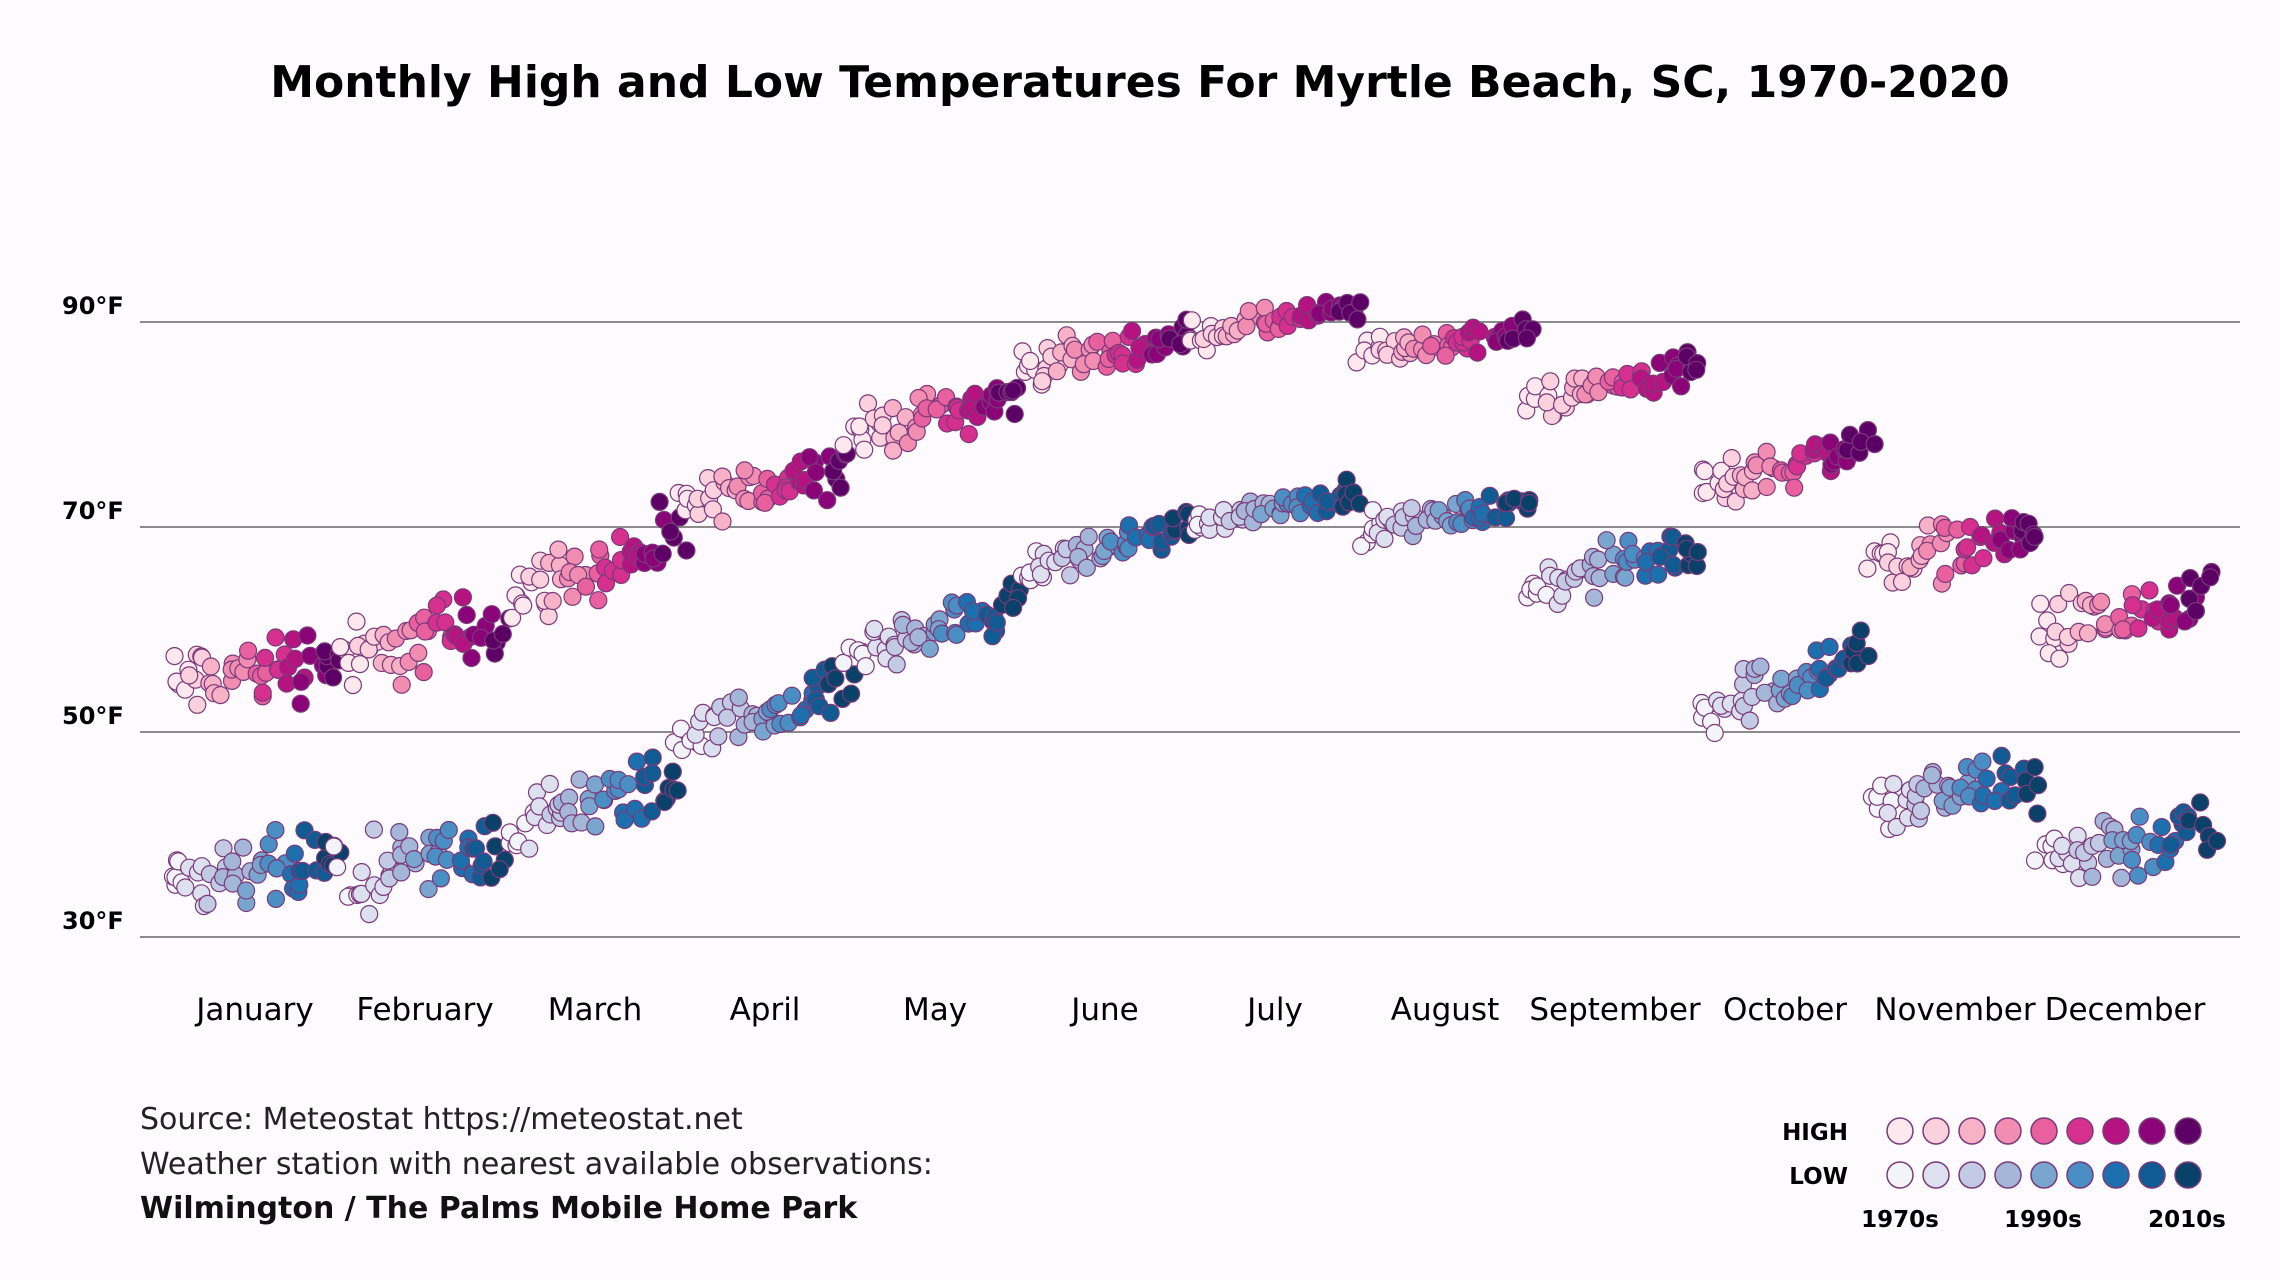 This screenshot has height=1280, width=2280. What do you see at coordinates (1274, 1010) in the screenshot?
I see `x-tick-label: July` at bounding box center [1274, 1010].